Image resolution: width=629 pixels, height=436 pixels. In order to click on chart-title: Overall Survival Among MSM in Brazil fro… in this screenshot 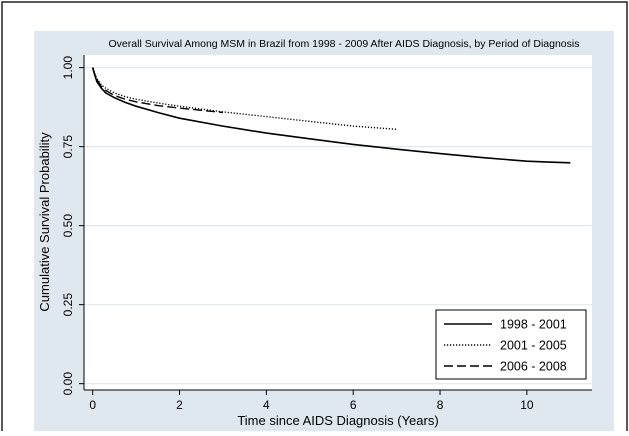, I will do `click(344, 44)`.